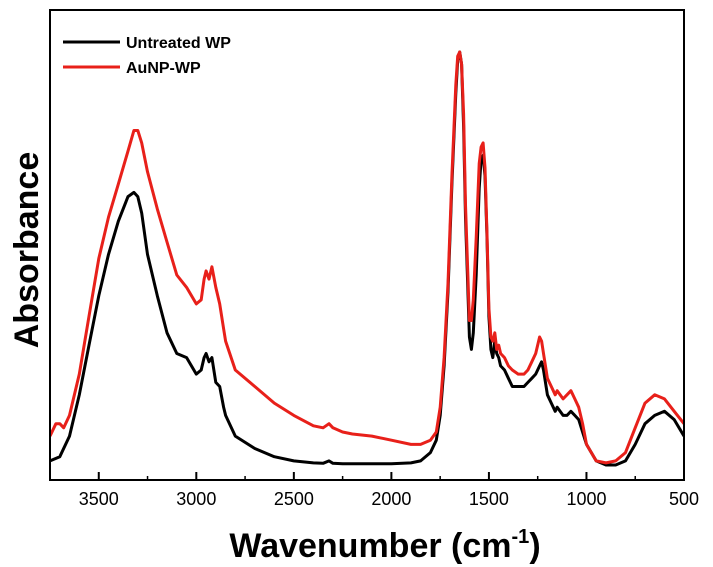  I want to click on y-axis-title: Absorbance, so click(27, 250).